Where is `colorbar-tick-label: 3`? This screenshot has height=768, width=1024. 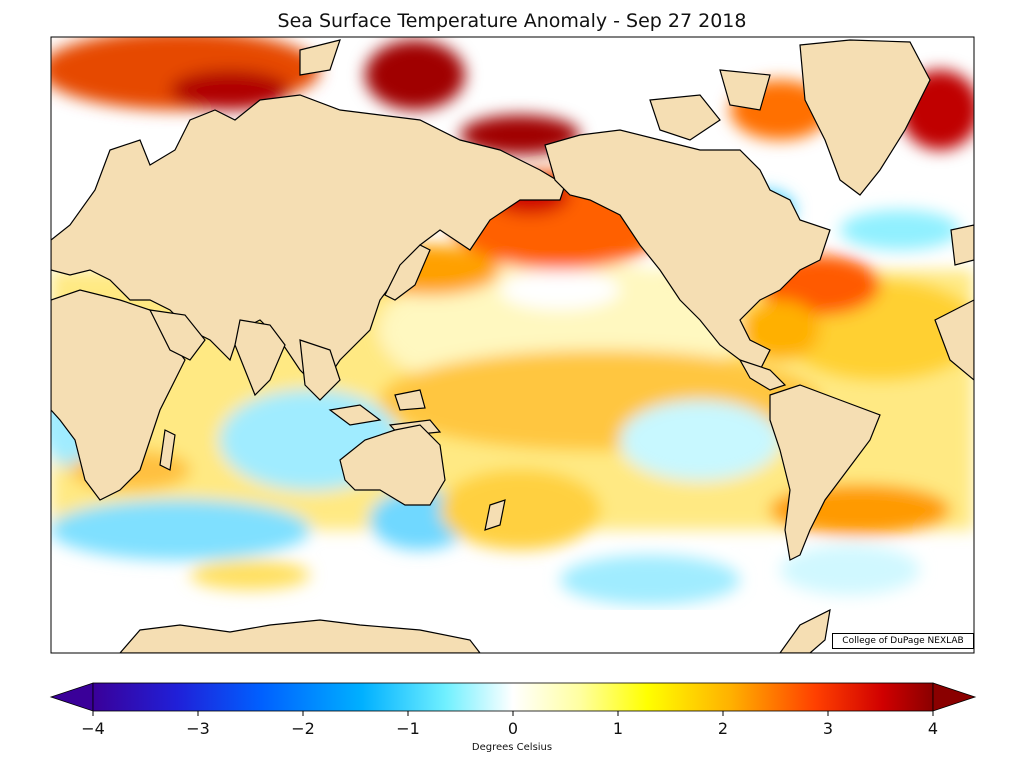 colorbar-tick-label: 3 is located at coordinates (828, 728).